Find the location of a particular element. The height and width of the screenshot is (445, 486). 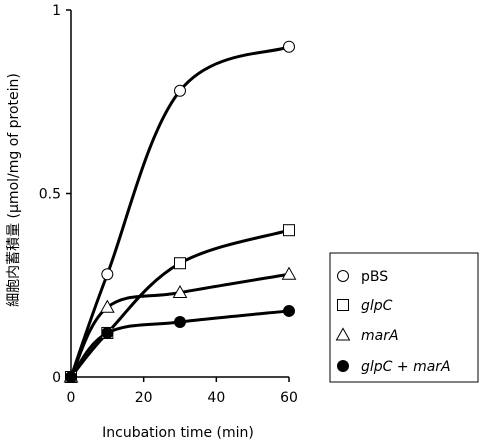

y-tick-label: 0.5 is located at coordinates (50, 195).